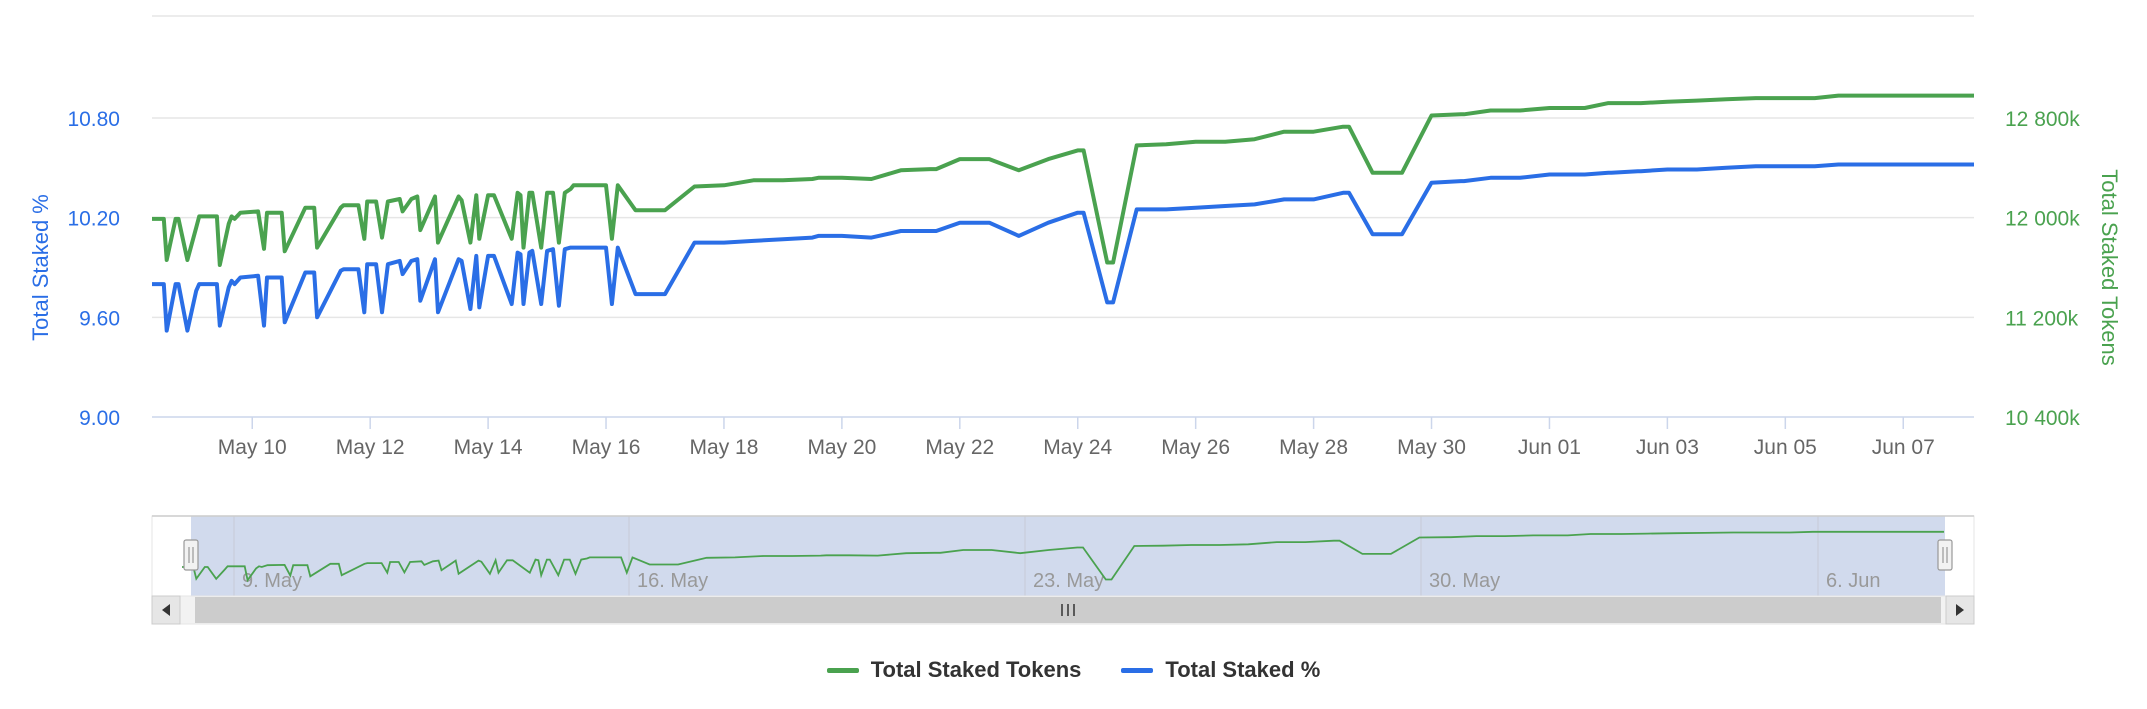 Image resolution: width=2147 pixels, height=709 pixels. What do you see at coordinates (93, 119) in the screenshot?
I see `y-left-tick-label: 10.80` at bounding box center [93, 119].